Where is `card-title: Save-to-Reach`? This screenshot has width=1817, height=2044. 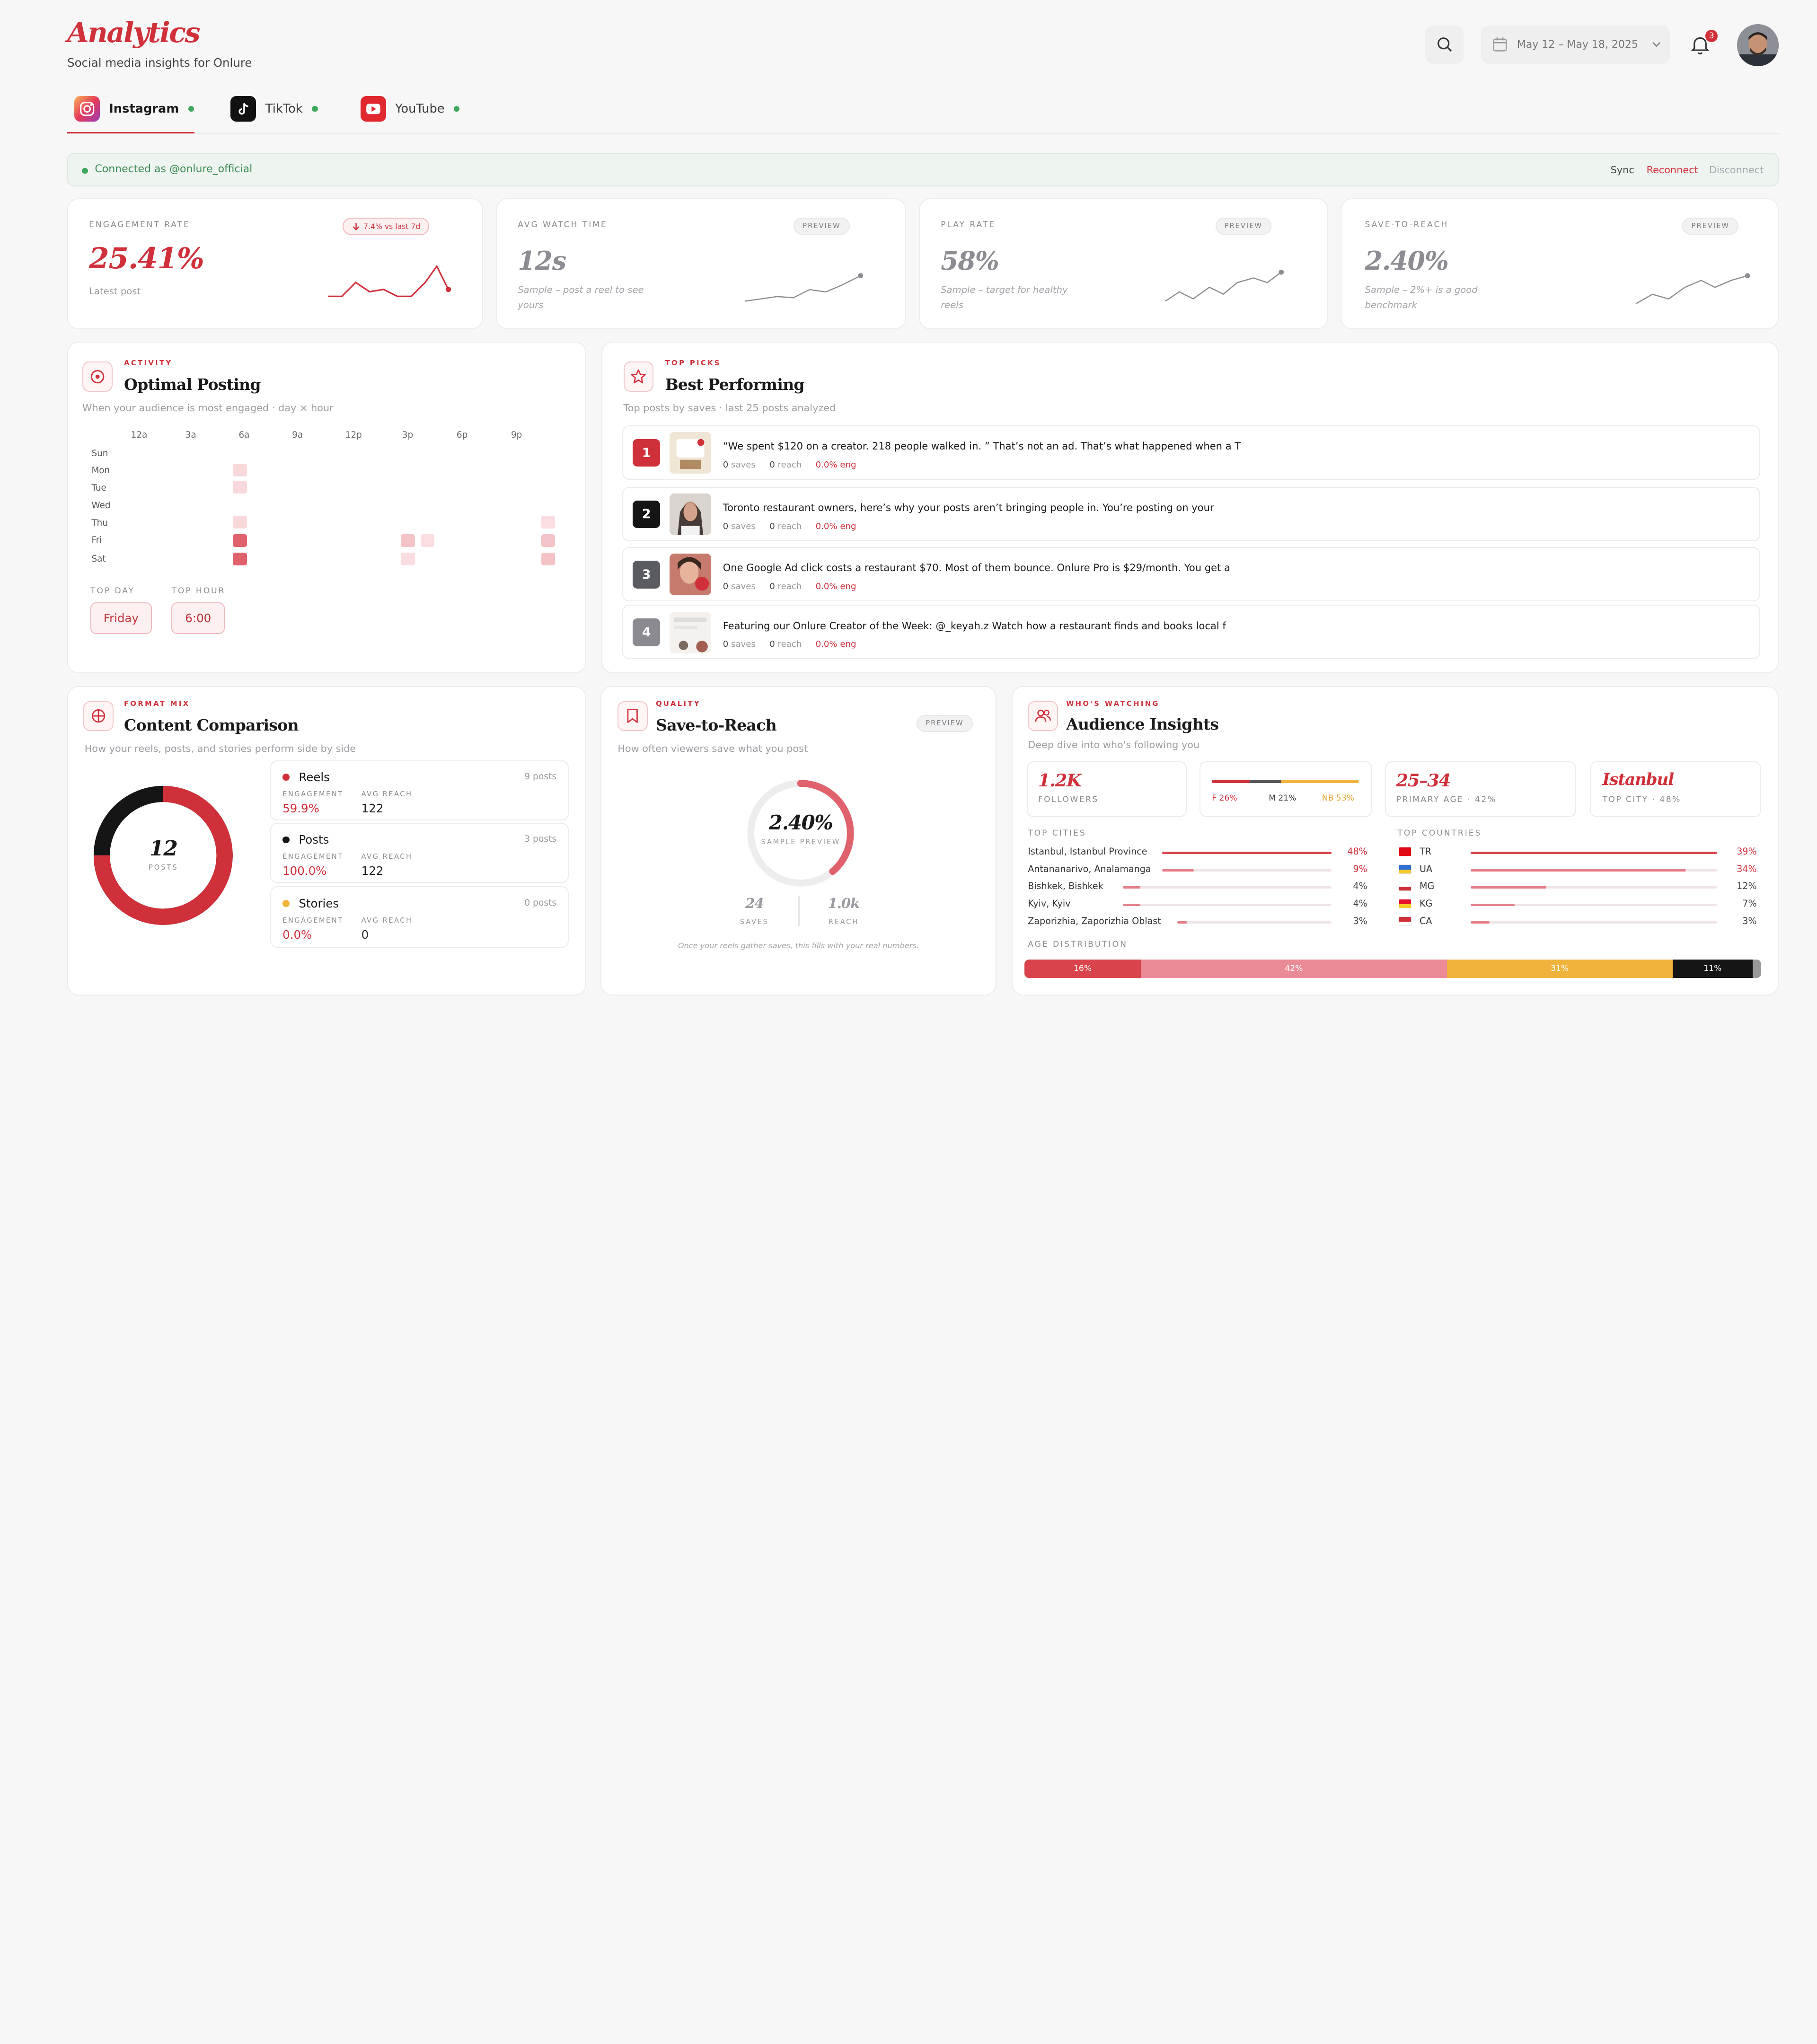
card-title: Save-to-Reach is located at coordinates (716, 725).